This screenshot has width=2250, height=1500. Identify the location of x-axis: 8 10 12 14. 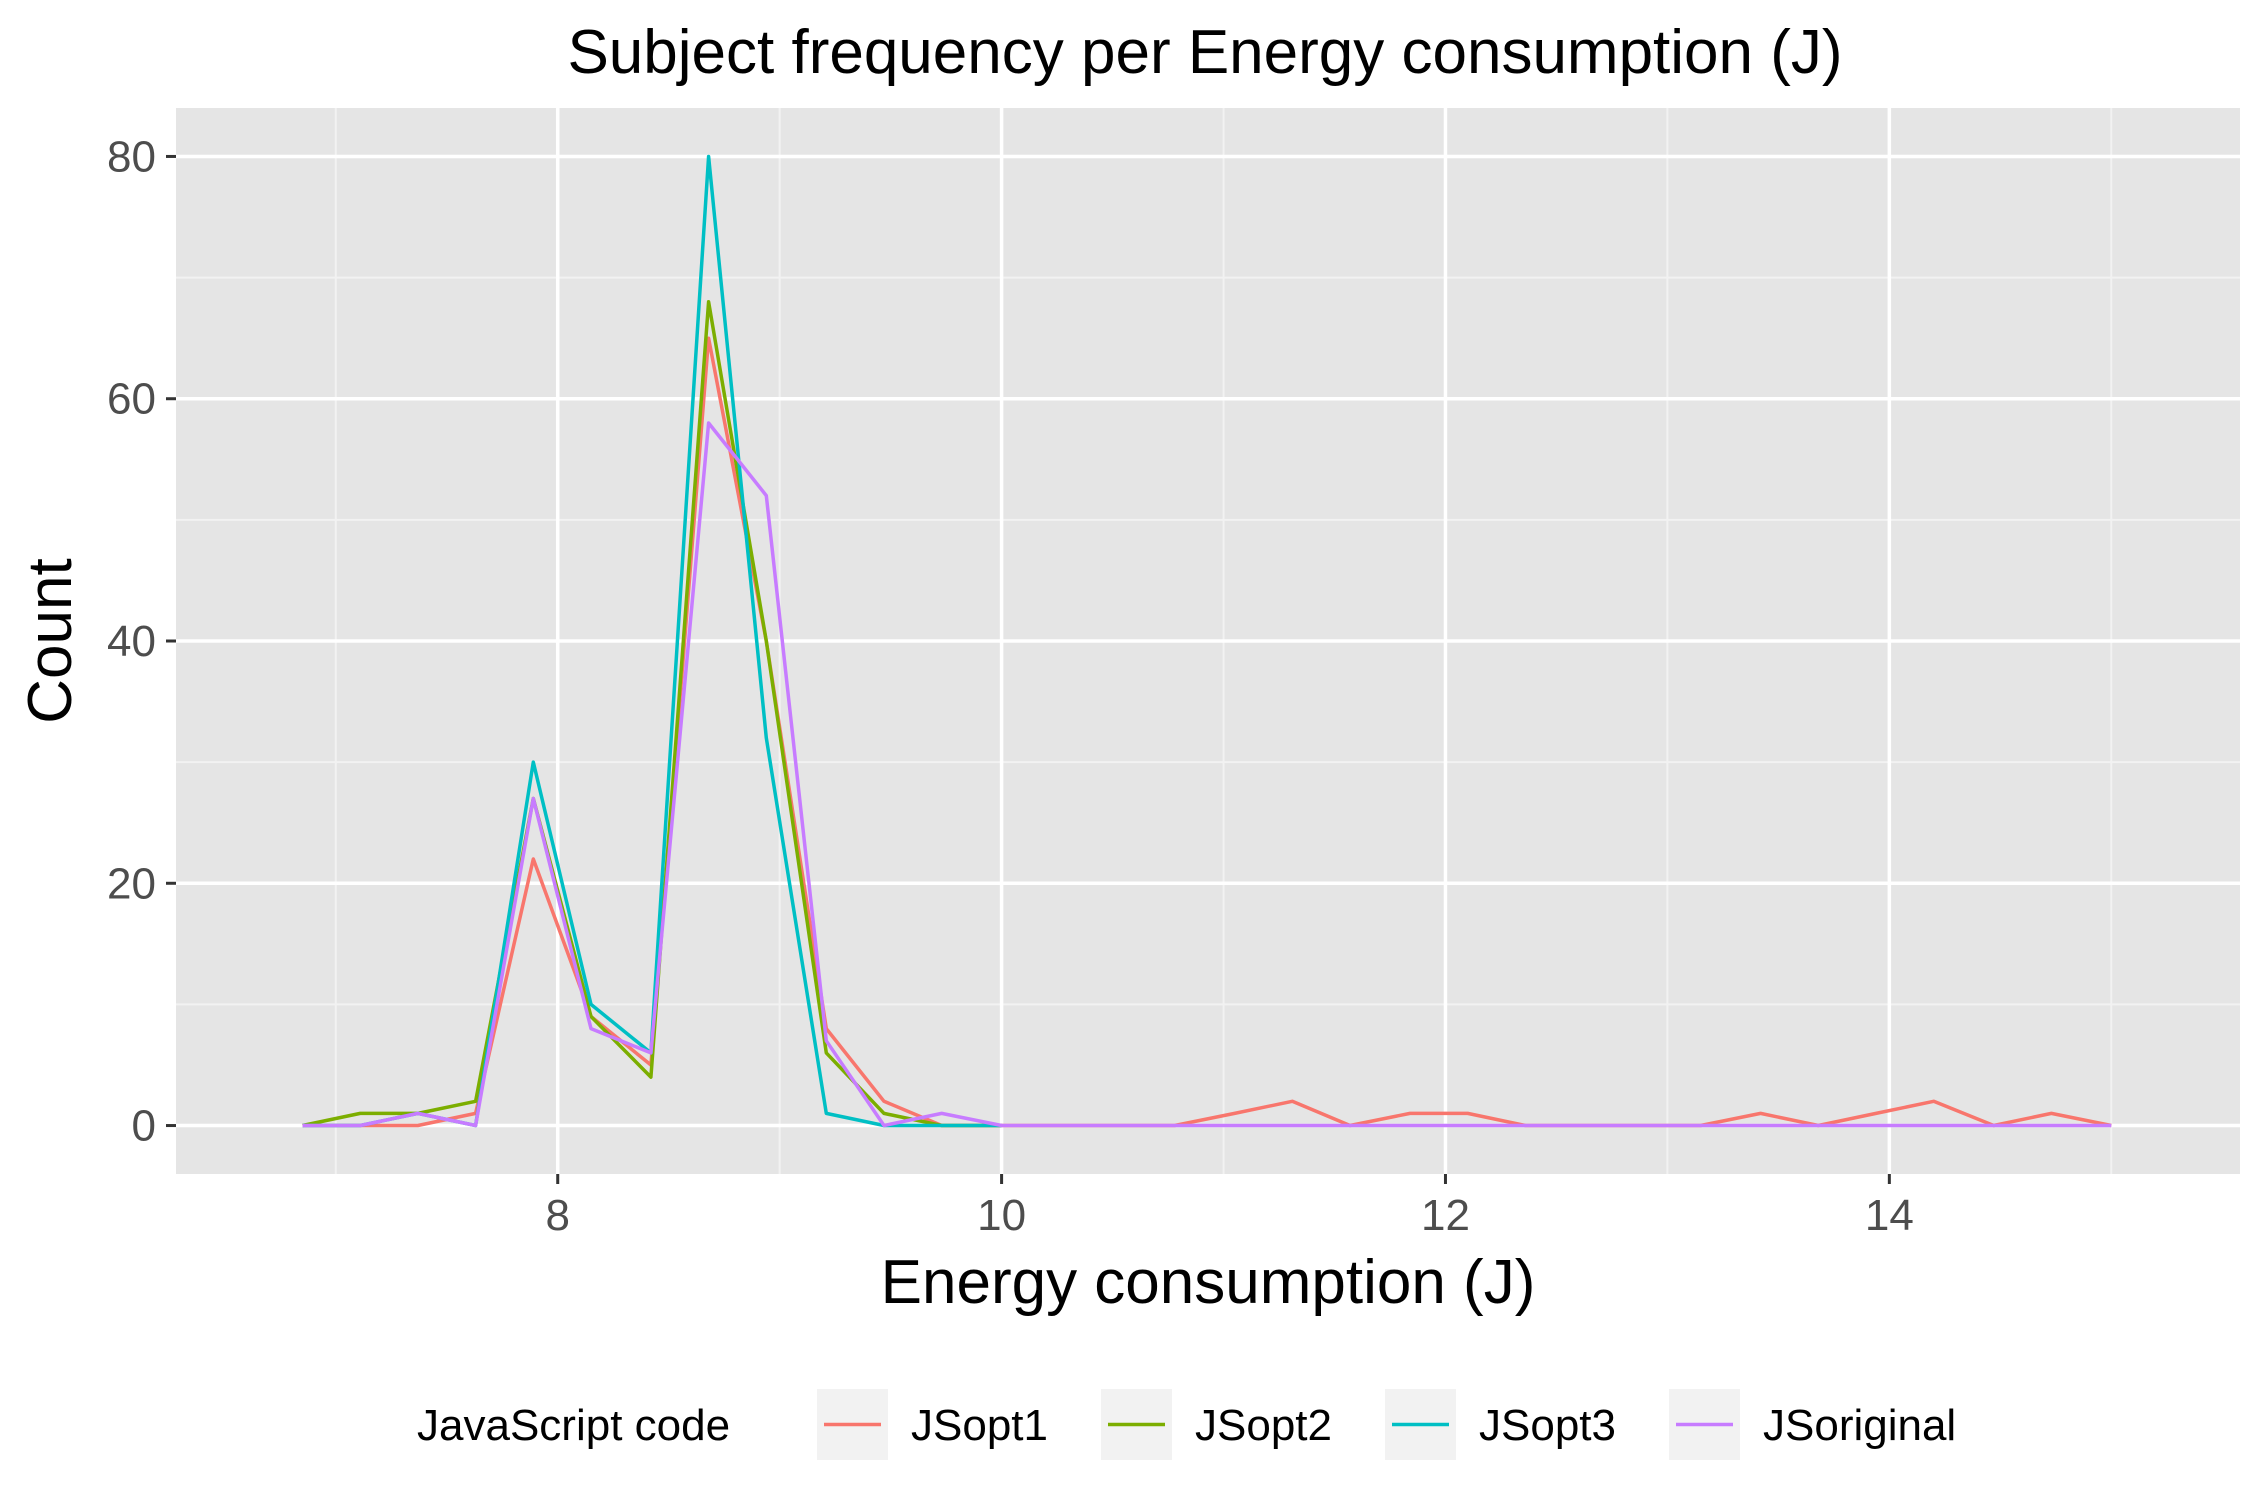
(1229, 1207).